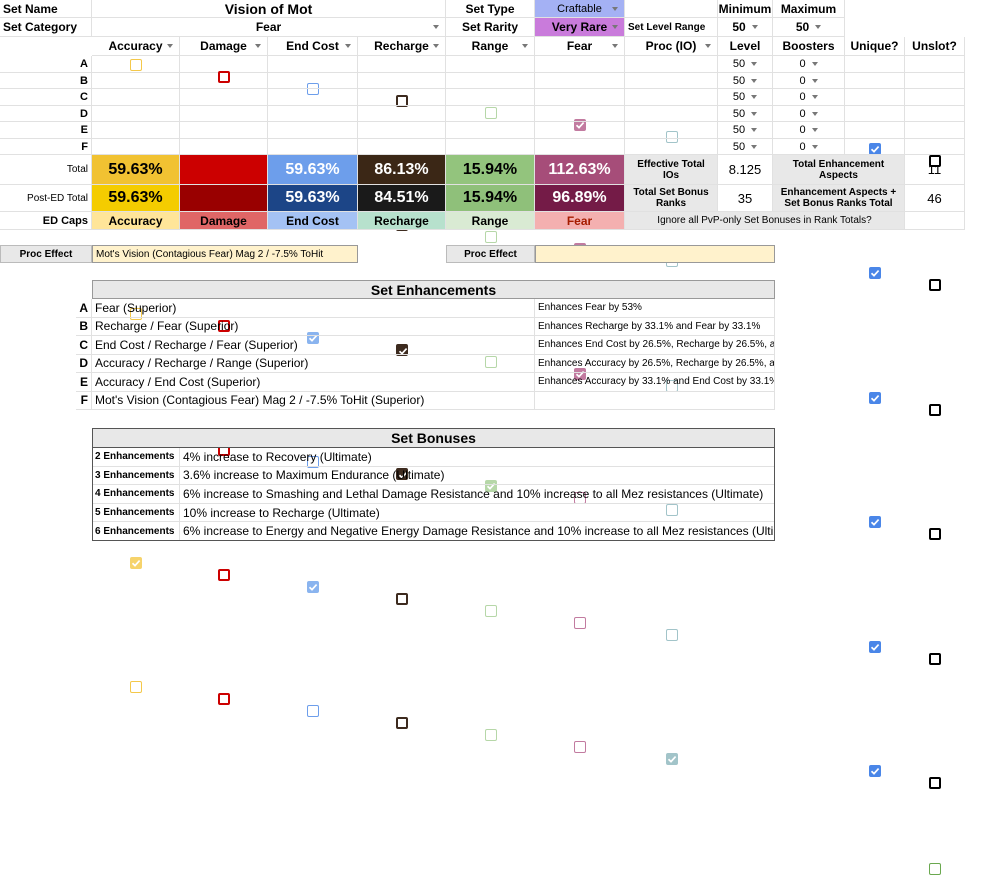 This screenshot has height=875, width=1000. What do you see at coordinates (802, 27) in the screenshot?
I see `level-max-dropdown-text: 50` at bounding box center [802, 27].